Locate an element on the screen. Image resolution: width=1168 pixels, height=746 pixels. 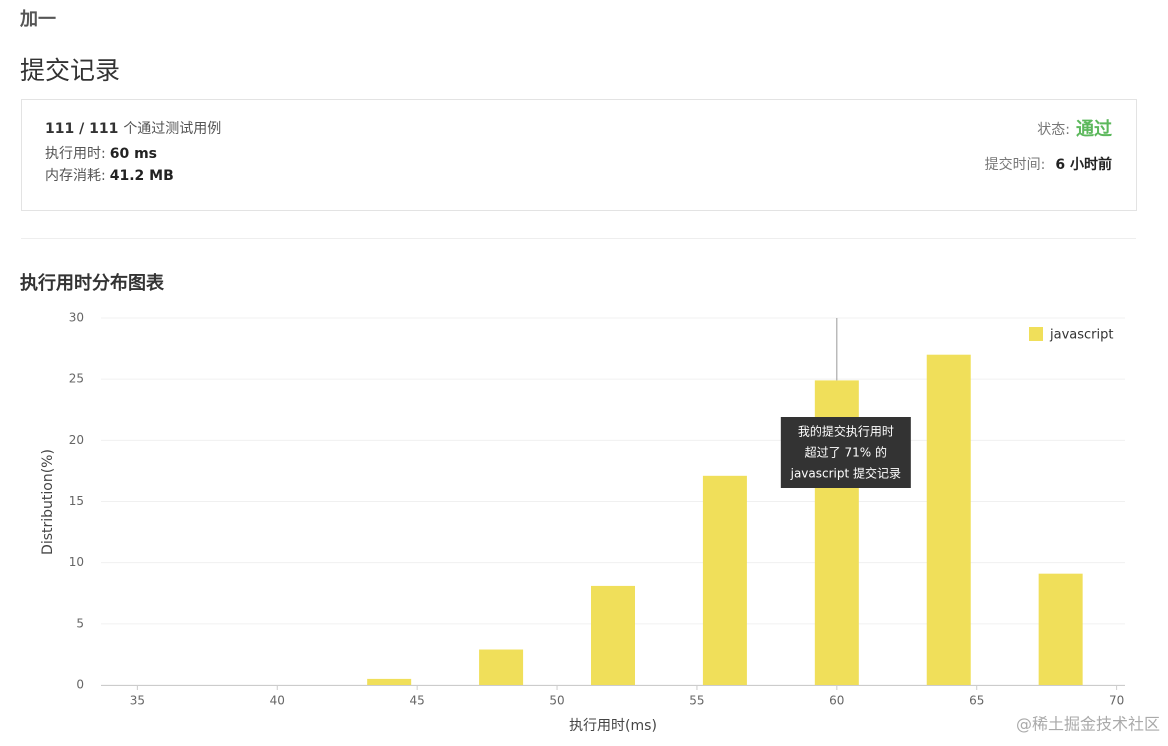
passed-suffix: 个通过测试用例 is located at coordinates (172, 129).